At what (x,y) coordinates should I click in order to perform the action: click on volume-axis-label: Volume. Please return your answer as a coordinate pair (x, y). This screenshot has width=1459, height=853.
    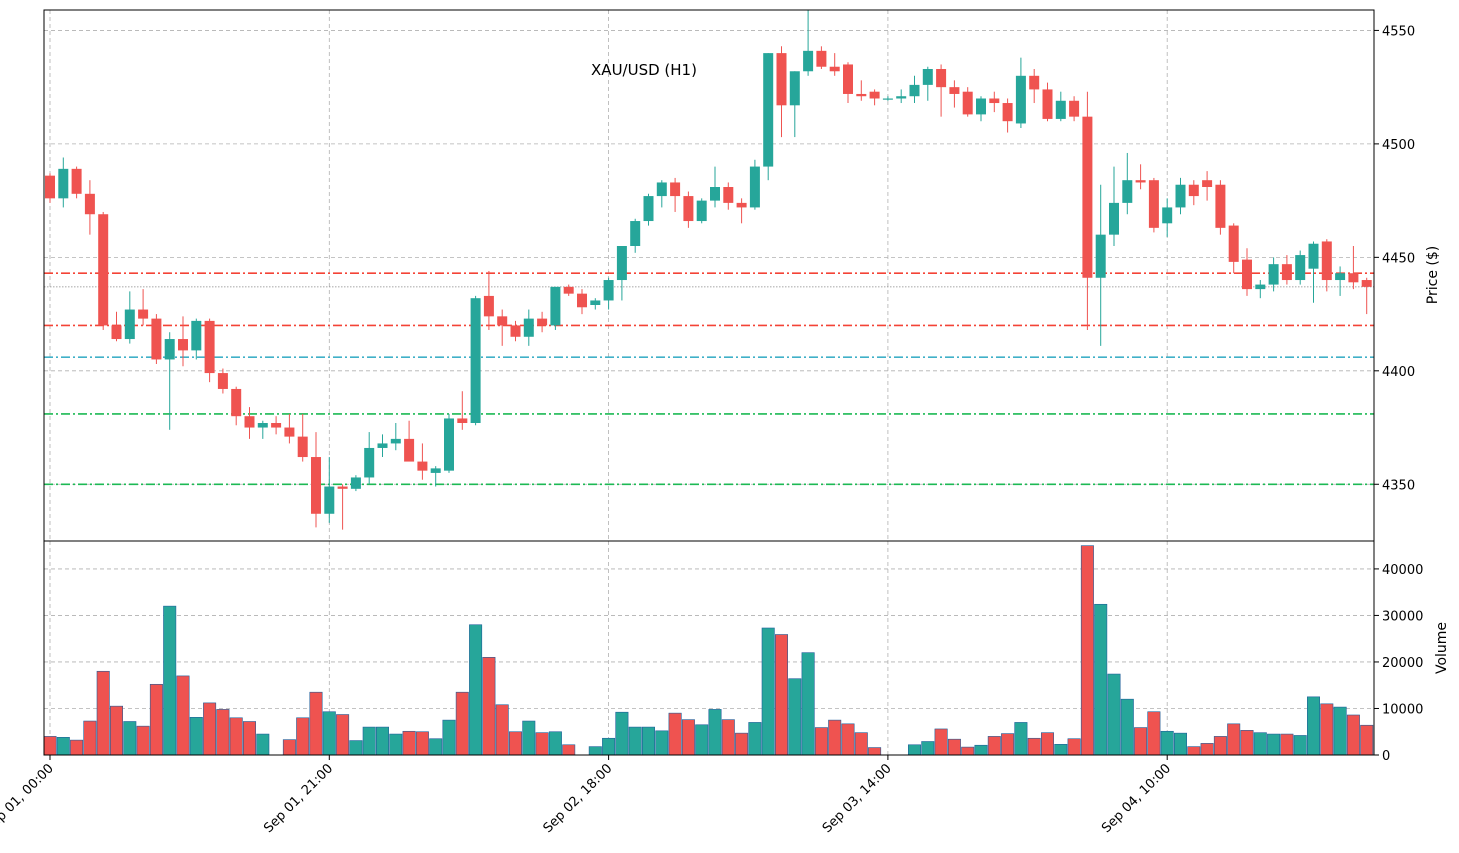
    Looking at the image, I should click on (1442, 648).